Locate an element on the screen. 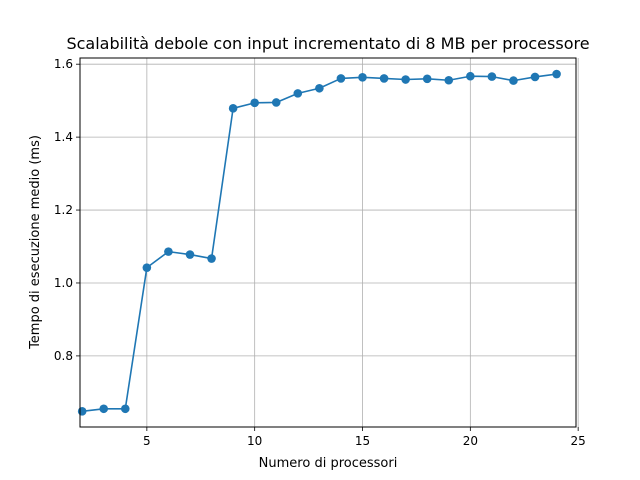 Image resolution: width=640 pixels, height=480 pixels. y-tick-label: 1.2 is located at coordinates (63, 210).